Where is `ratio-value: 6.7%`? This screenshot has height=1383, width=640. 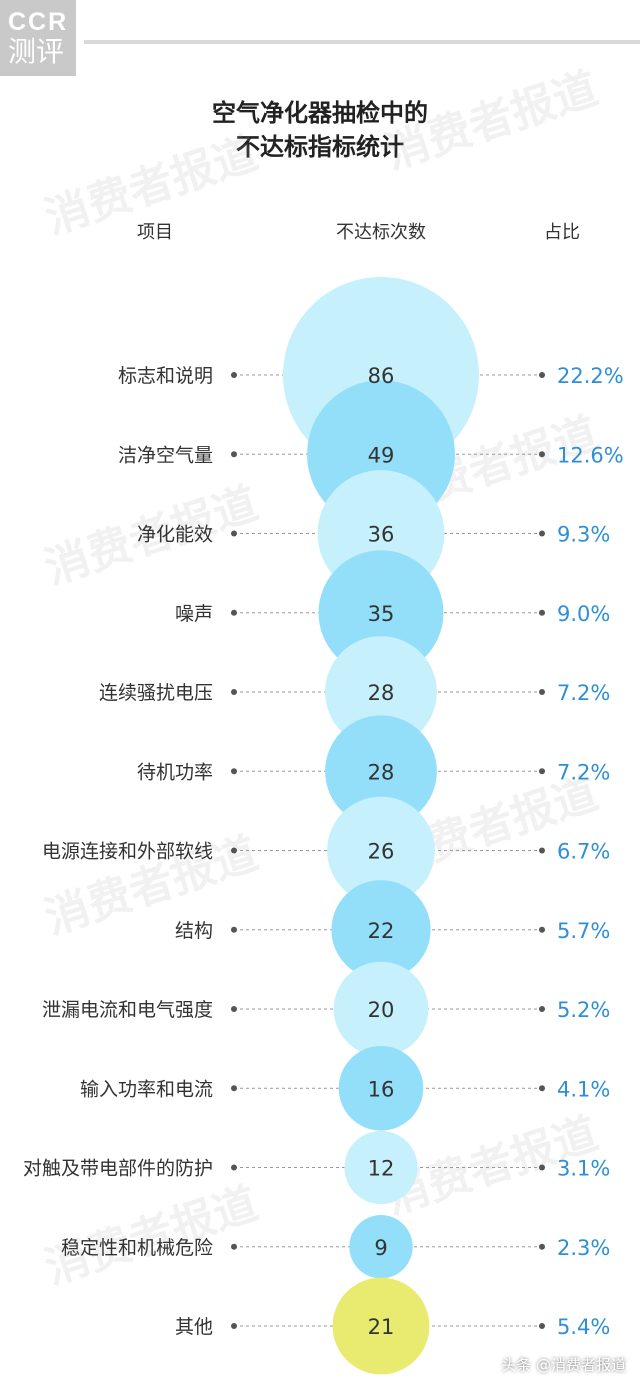 ratio-value: 6.7% is located at coordinates (583, 852).